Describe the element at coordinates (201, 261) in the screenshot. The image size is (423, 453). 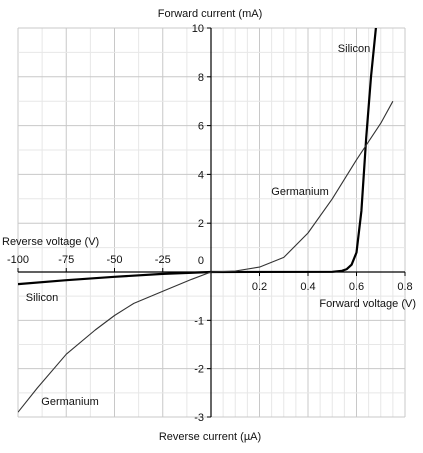
I see `origin-label: 0` at that location.